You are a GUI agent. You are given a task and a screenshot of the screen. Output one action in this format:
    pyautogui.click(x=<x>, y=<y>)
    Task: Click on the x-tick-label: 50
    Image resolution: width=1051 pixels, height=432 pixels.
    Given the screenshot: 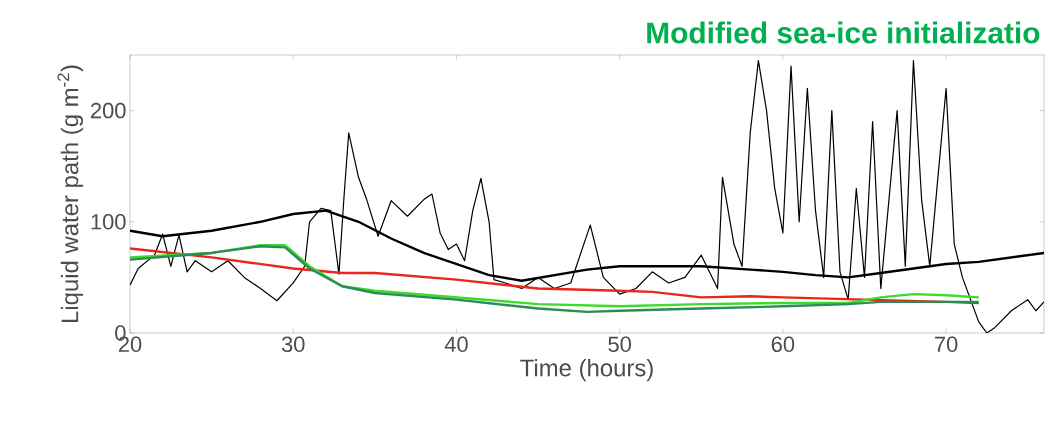 What is the action you would take?
    pyautogui.click(x=619, y=344)
    